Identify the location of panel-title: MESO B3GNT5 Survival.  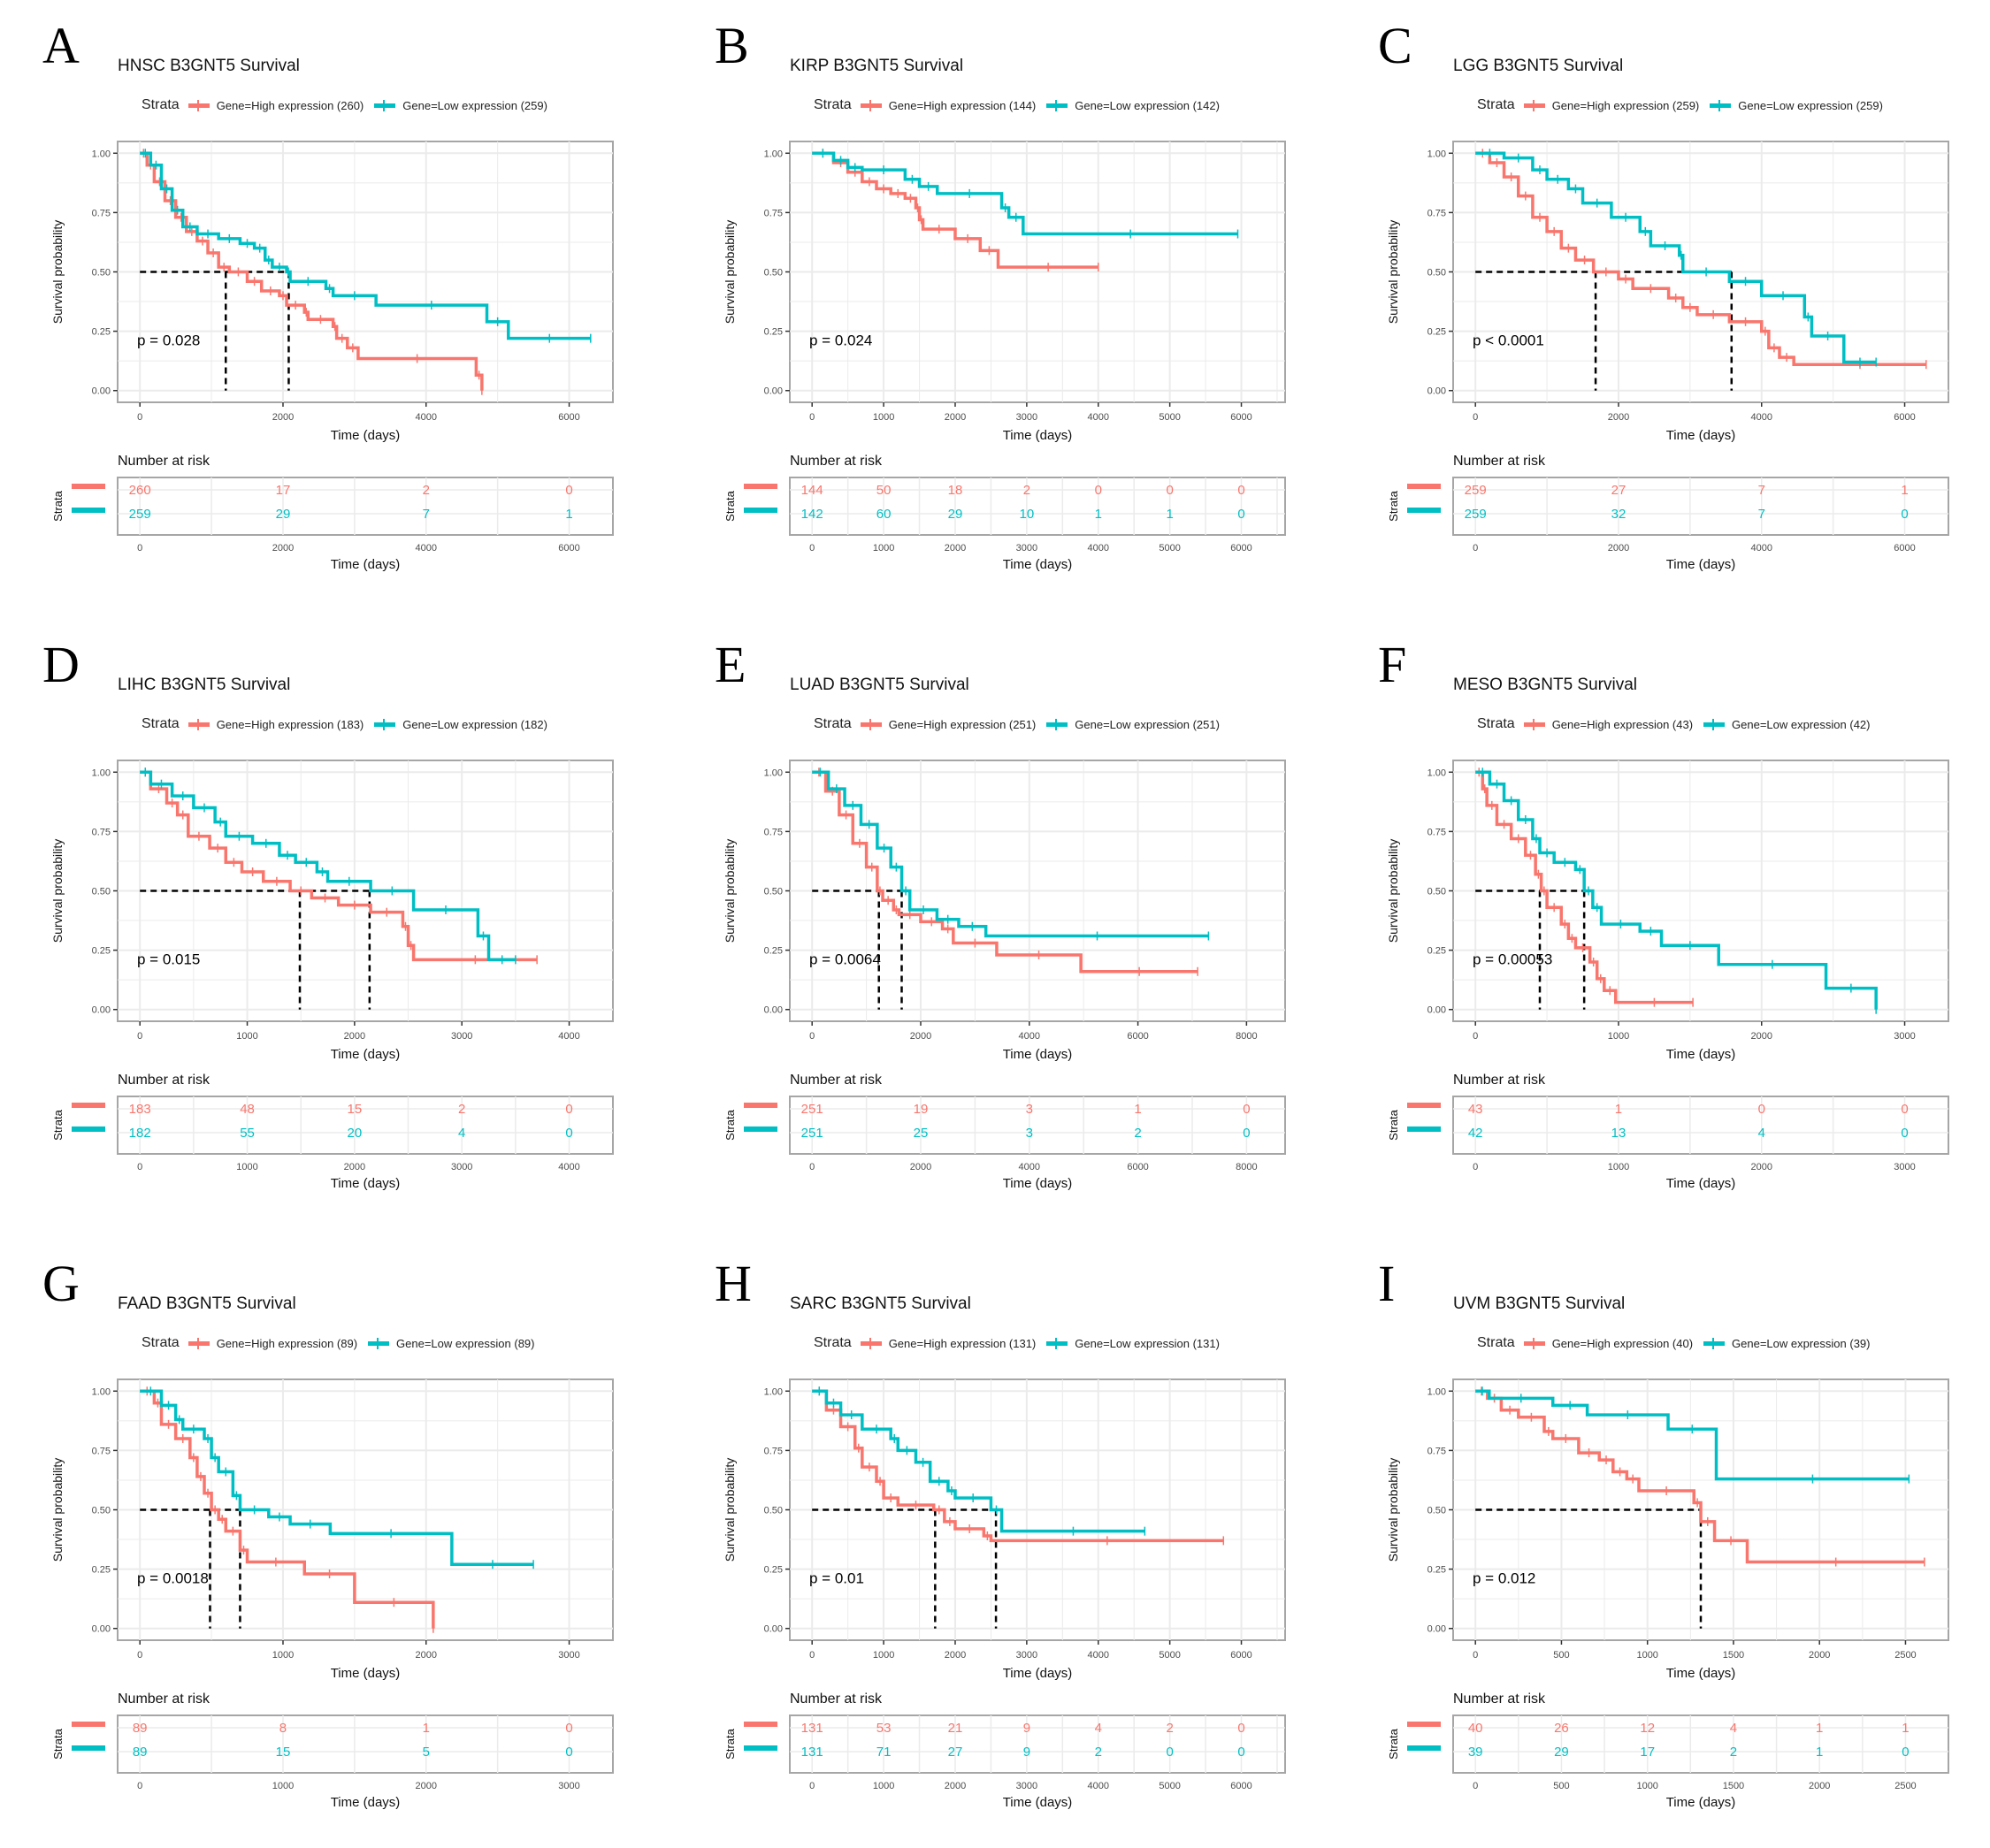
(1545, 685).